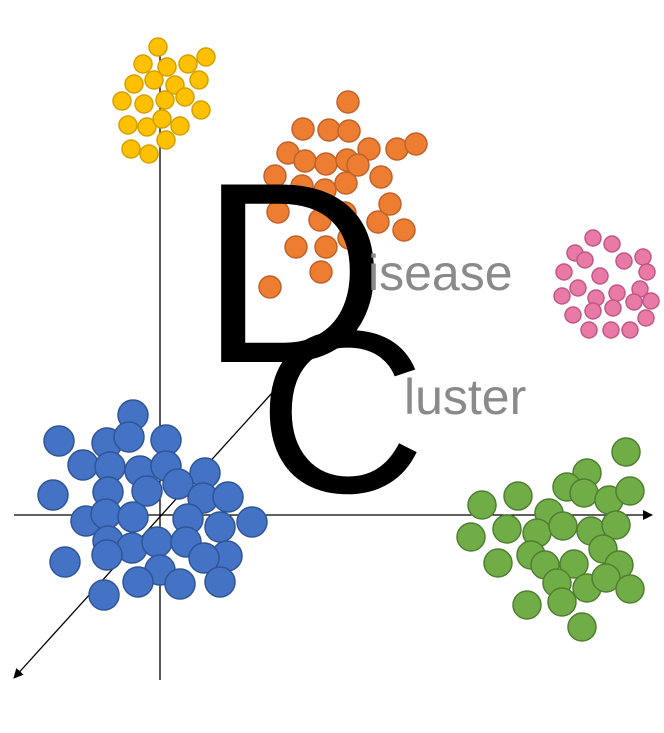  I want to click on cluster-blue, so click(152, 505).